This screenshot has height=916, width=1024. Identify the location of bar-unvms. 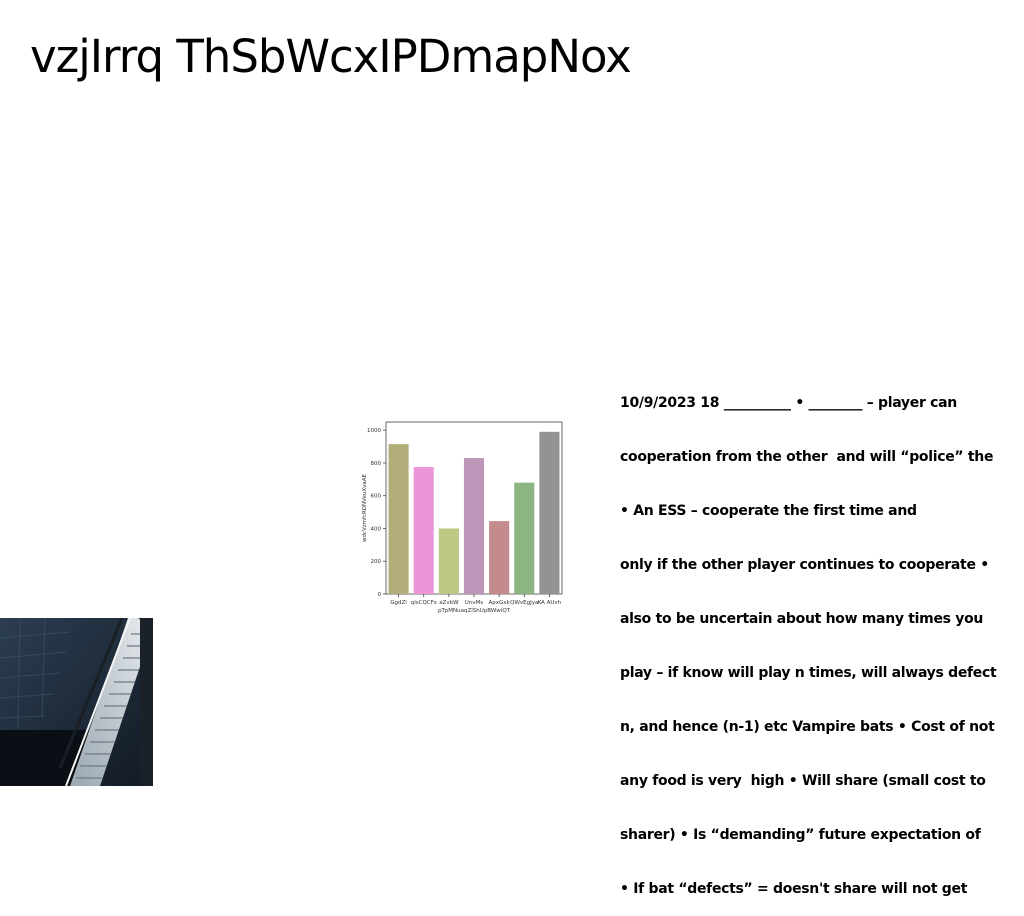
(474, 526).